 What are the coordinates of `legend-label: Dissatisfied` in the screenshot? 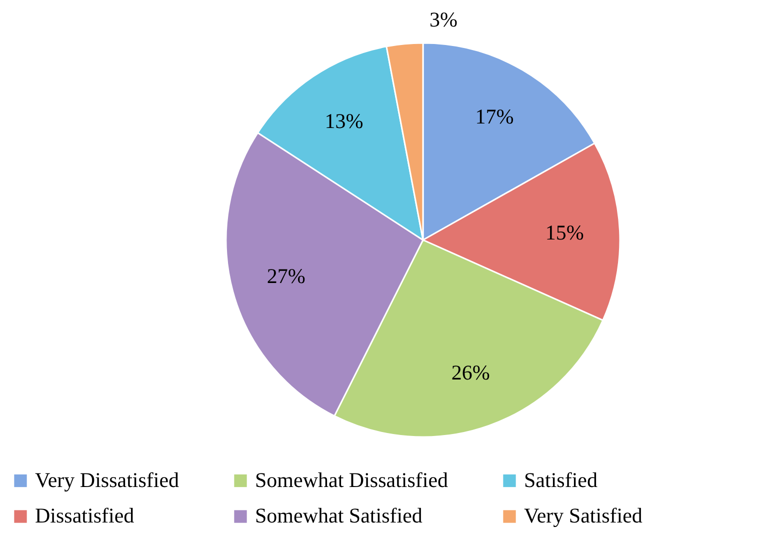 It's located at (85, 516).